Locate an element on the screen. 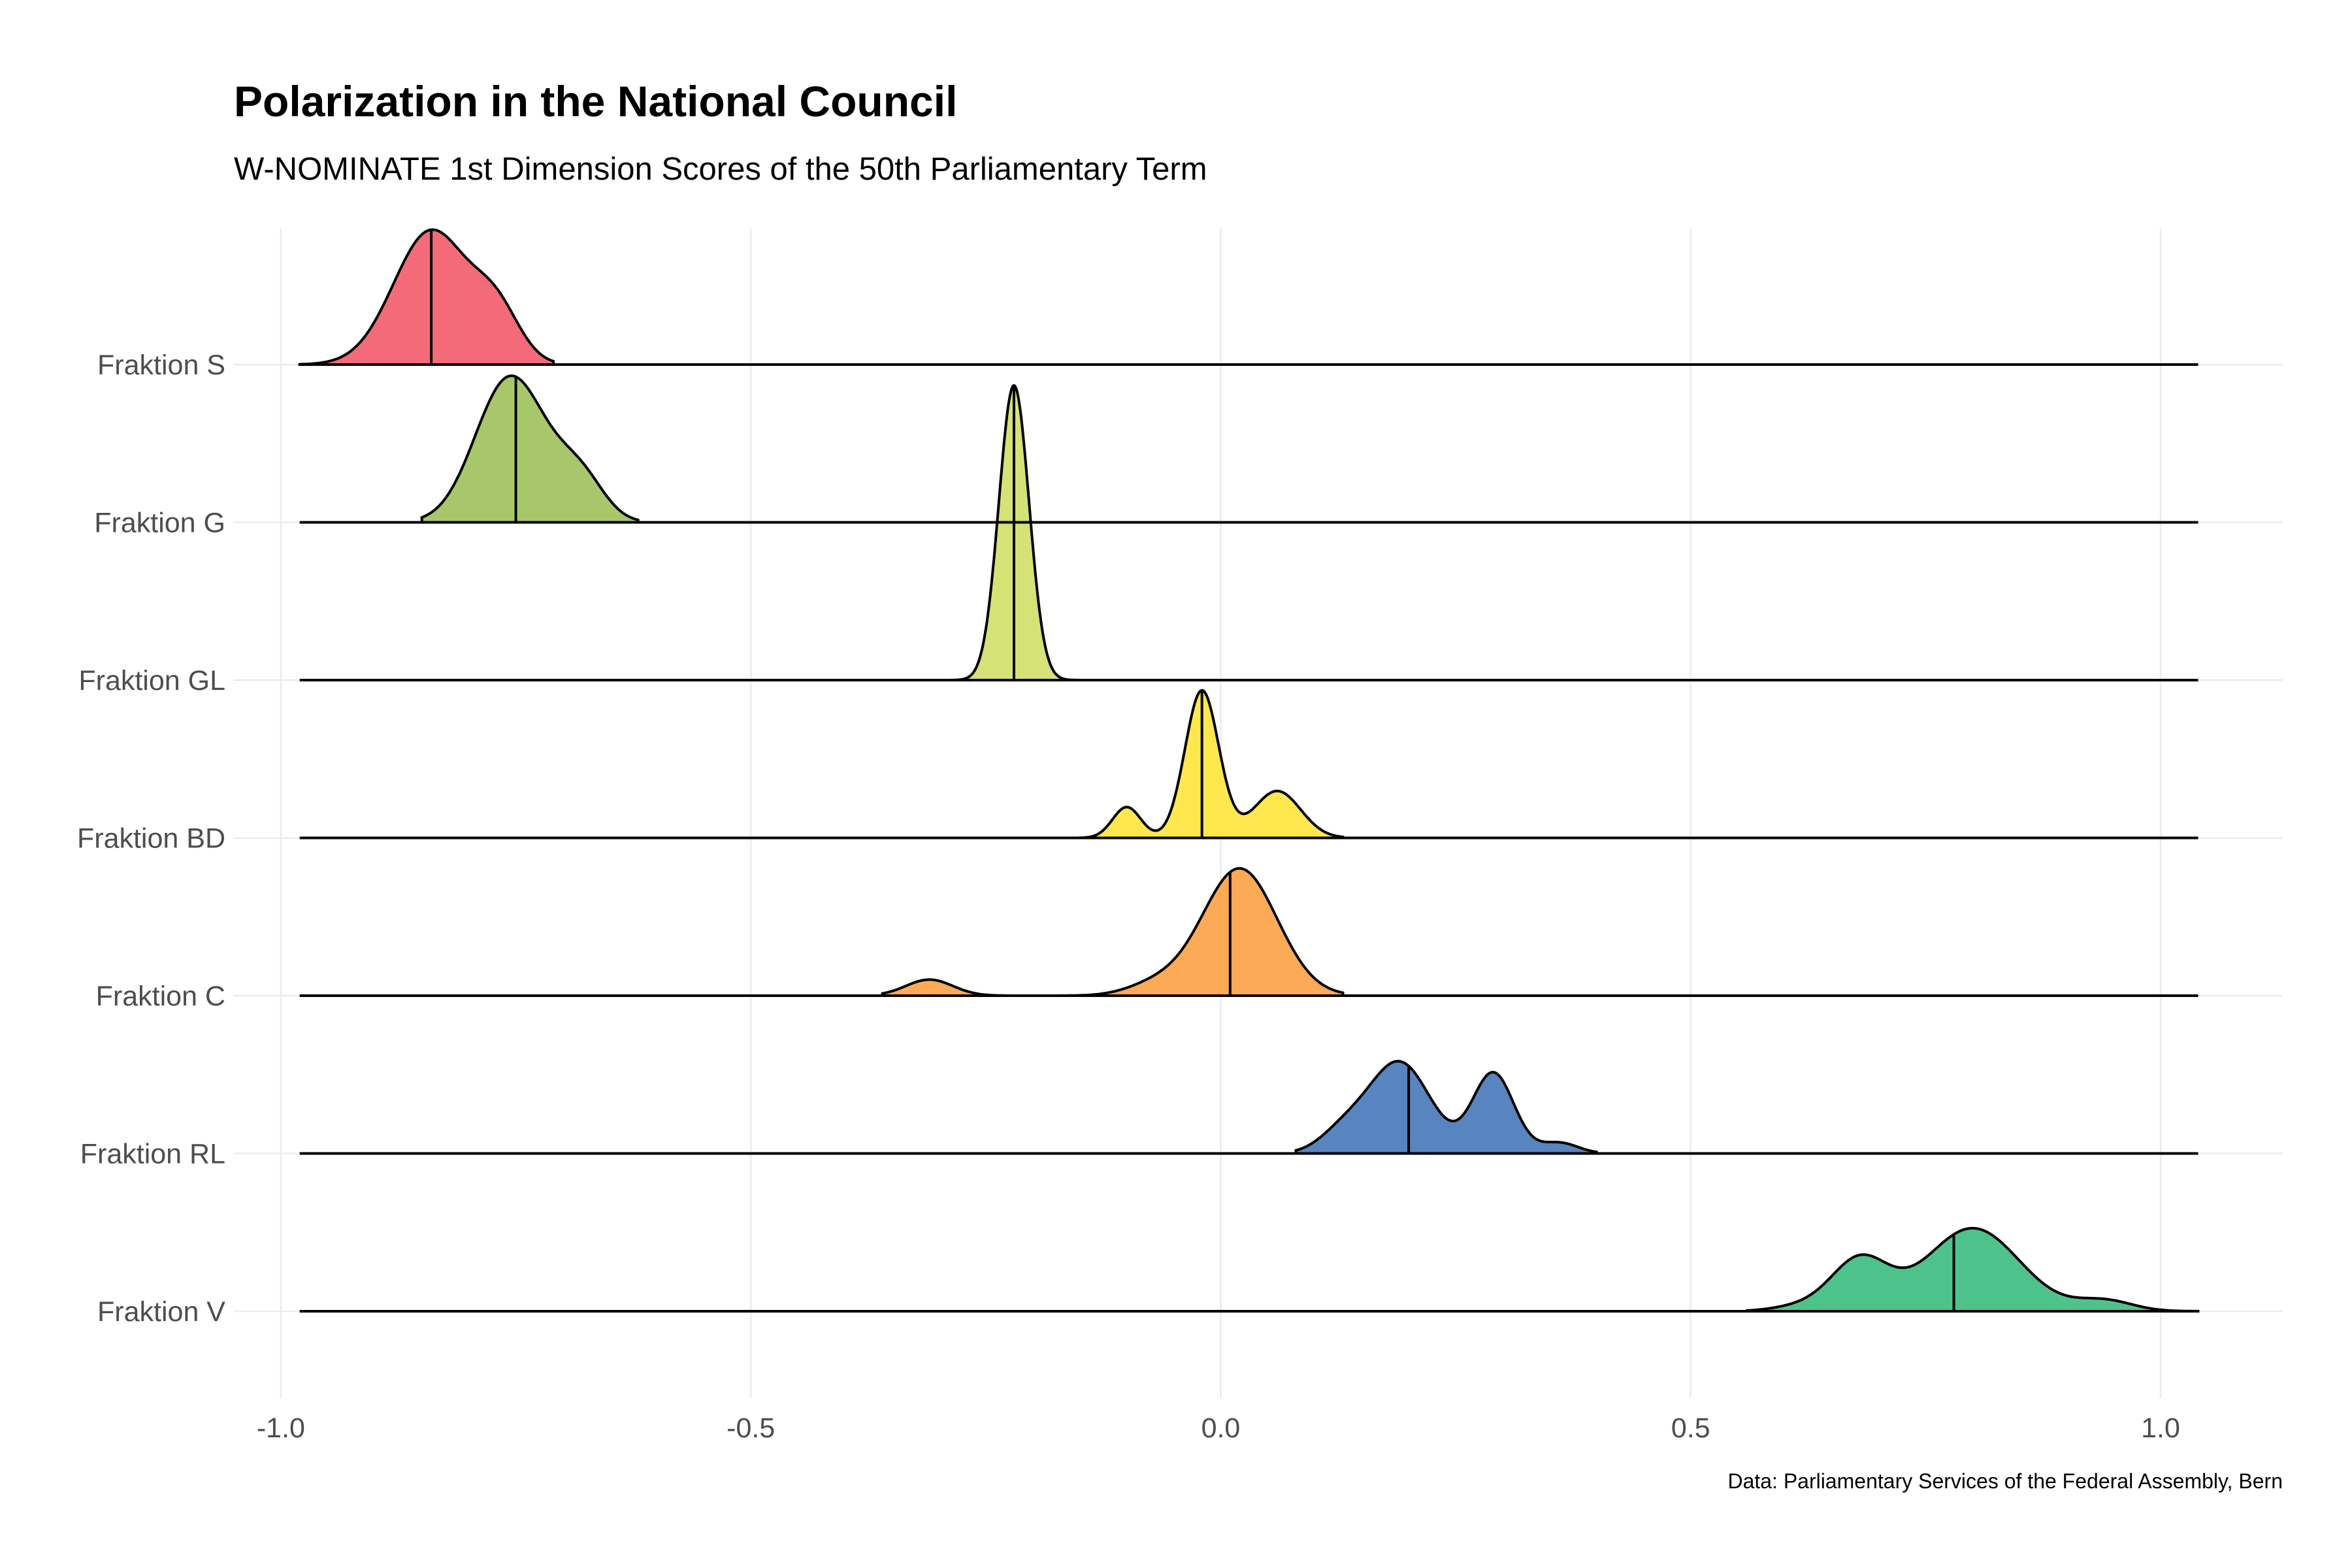 This screenshot has width=2352, height=1568. ridge-fraktion-v is located at coordinates (1249, 1269).